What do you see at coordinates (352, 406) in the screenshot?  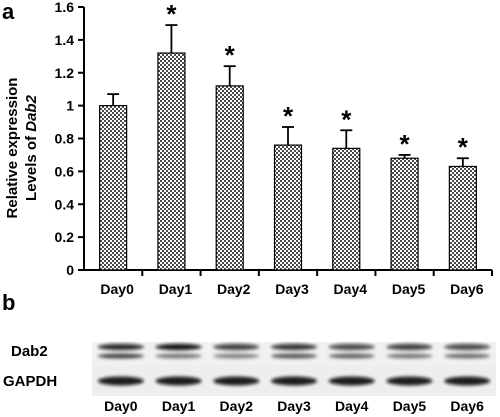 I see `lane-label-Day4: Day4` at bounding box center [352, 406].